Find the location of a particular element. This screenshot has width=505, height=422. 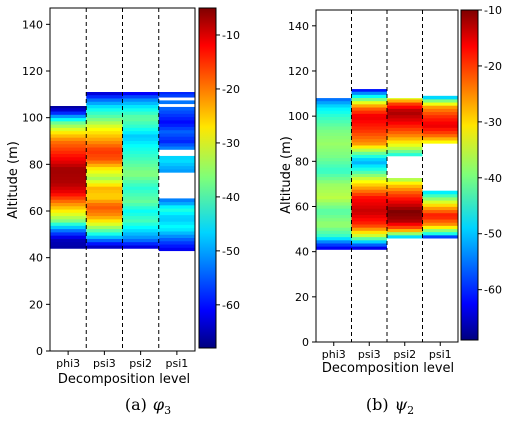

y-tick-label: 100 is located at coordinates (32, 118).